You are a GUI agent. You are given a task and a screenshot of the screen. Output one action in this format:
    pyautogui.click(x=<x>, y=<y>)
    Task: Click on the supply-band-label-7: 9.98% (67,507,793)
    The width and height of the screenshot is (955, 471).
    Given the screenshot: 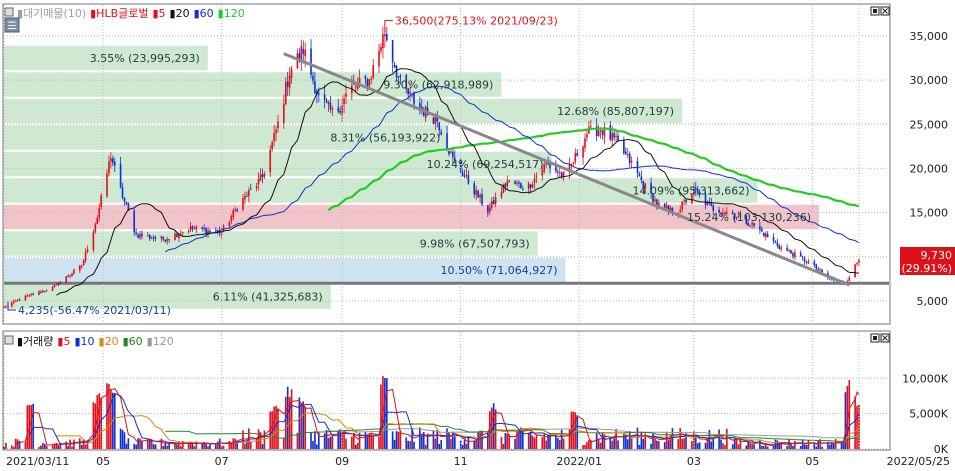 What is the action you would take?
    pyautogui.click(x=475, y=244)
    